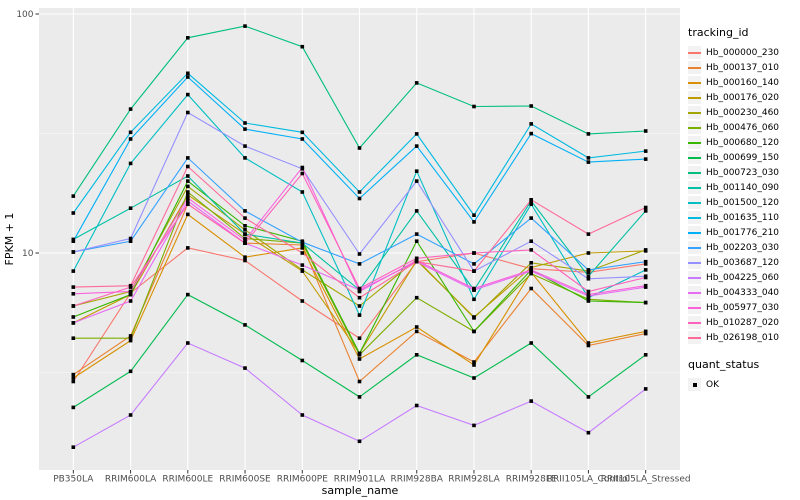 Image resolution: width=800 pixels, height=500 pixels. What do you see at coordinates (646, 480) in the screenshot?
I see `x-tick-label: RRII105LA_Stressed` at bounding box center [646, 480].